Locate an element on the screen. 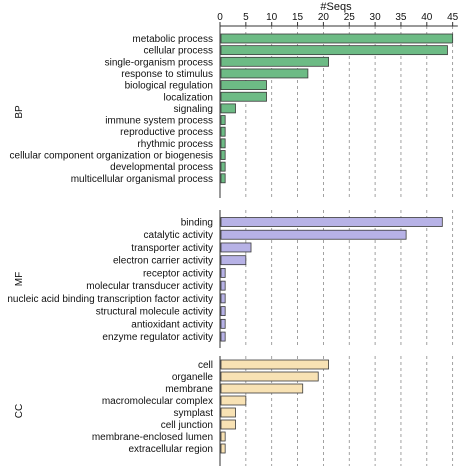  category-label: binding is located at coordinates (197, 223).